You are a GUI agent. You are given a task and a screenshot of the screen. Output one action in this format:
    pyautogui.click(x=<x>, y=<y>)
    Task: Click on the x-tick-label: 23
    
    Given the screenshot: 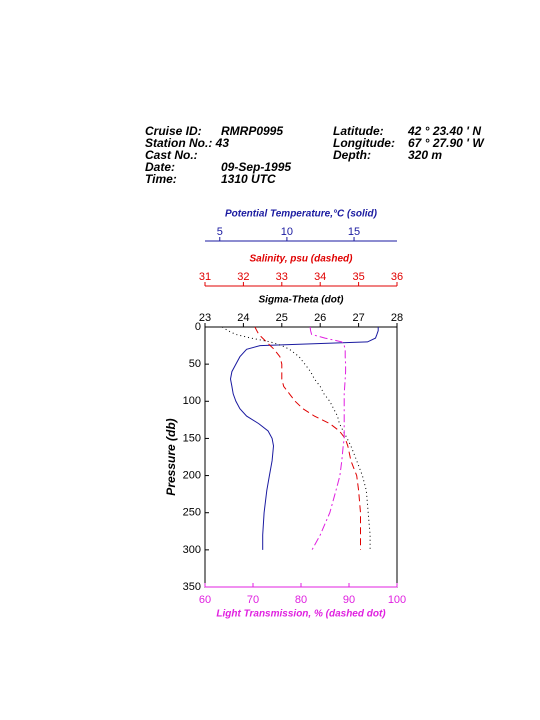 What is the action you would take?
    pyautogui.click(x=205, y=318)
    